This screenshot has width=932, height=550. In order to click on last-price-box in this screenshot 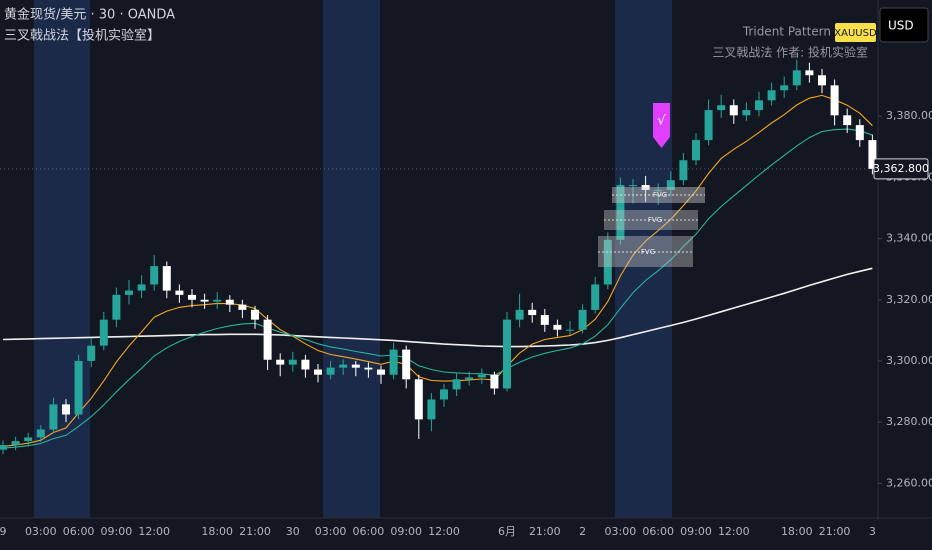, I will do `click(901, 169)`.